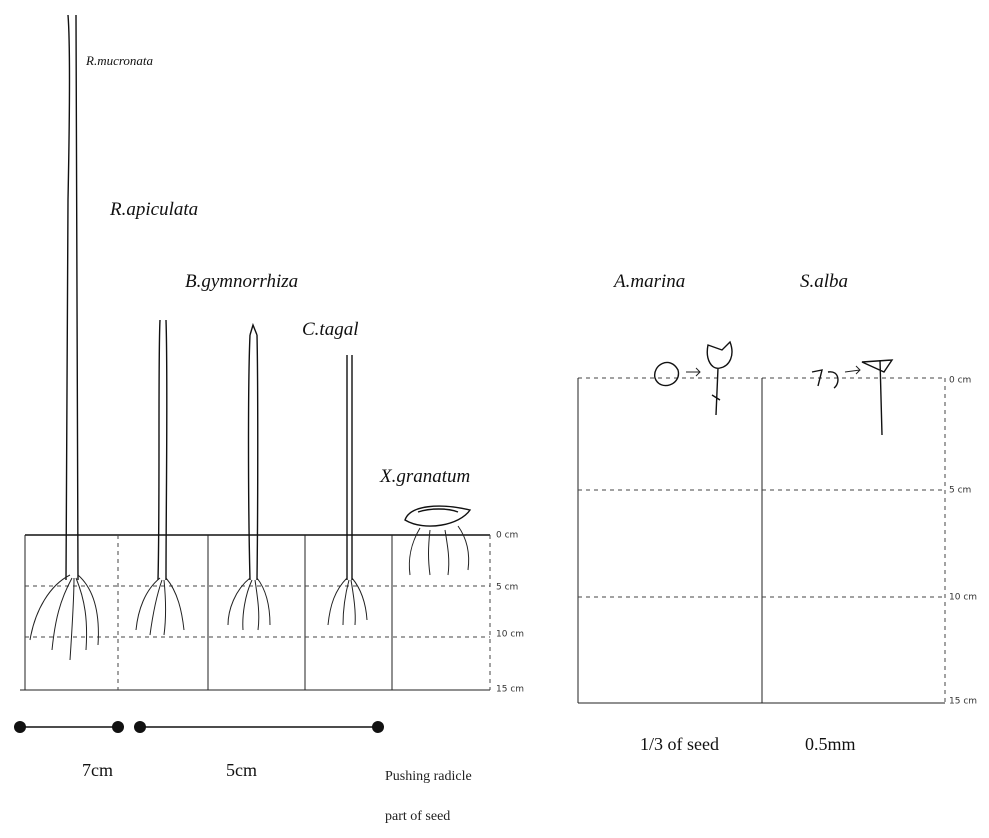 Image resolution: width=989 pixels, height=838 pixels. I want to click on species-label: C.tagal, so click(330, 329).